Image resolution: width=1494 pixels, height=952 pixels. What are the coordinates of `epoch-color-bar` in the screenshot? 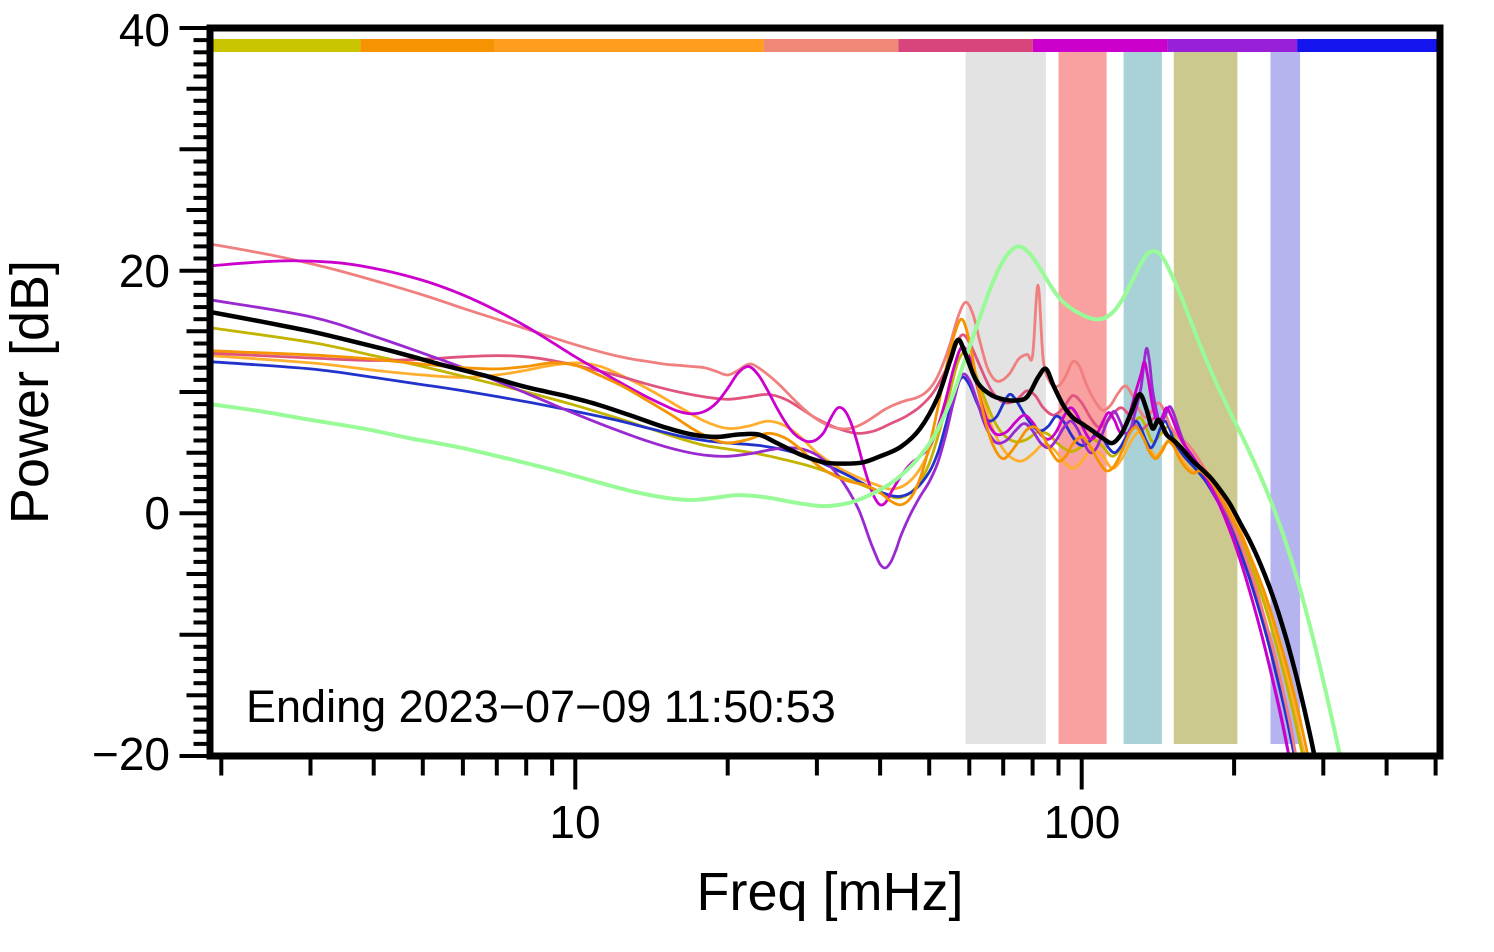 It's located at (825, 45).